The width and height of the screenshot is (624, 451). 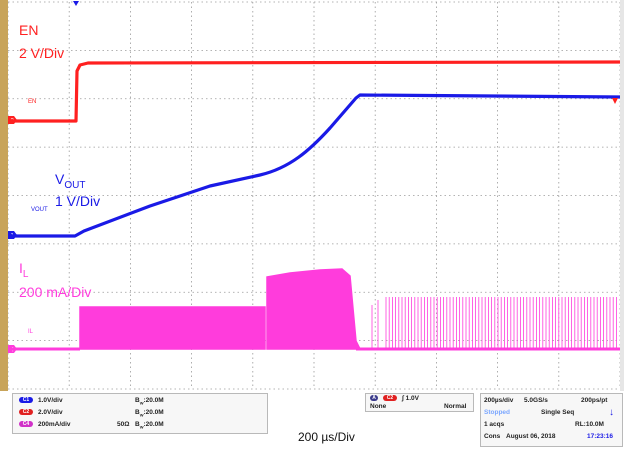 What do you see at coordinates (494, 424) in the screenshot?
I see `acquisition-count: 1 acqs` at bounding box center [494, 424].